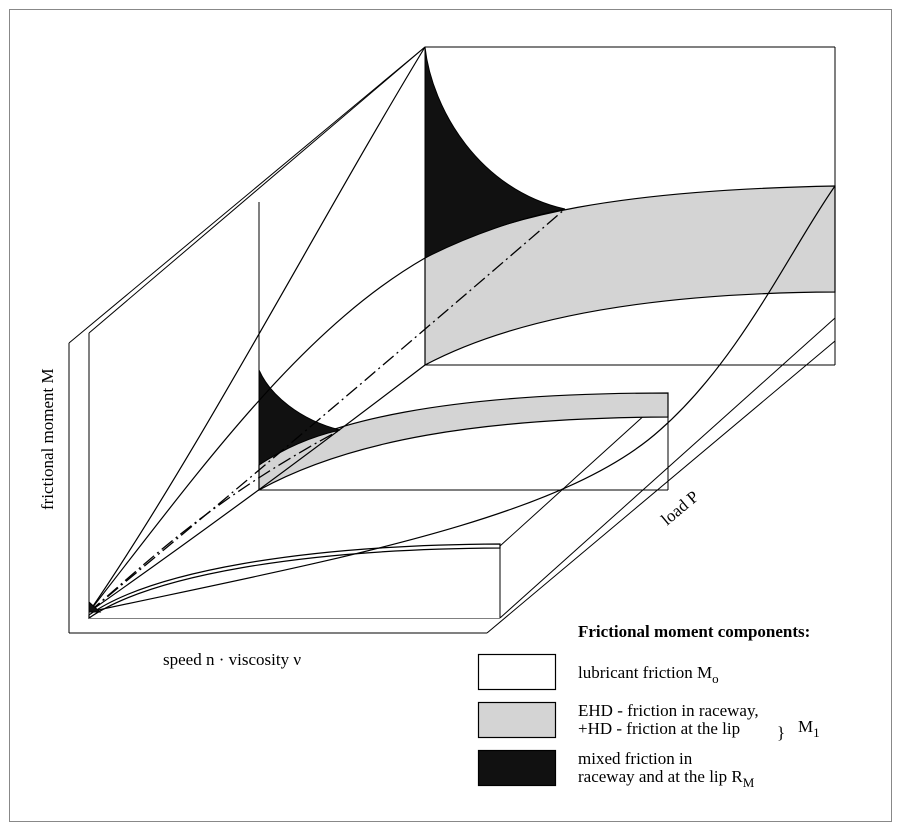 The width and height of the screenshot is (902, 830). I want to click on legend-swatch-ehd, so click(517, 720).